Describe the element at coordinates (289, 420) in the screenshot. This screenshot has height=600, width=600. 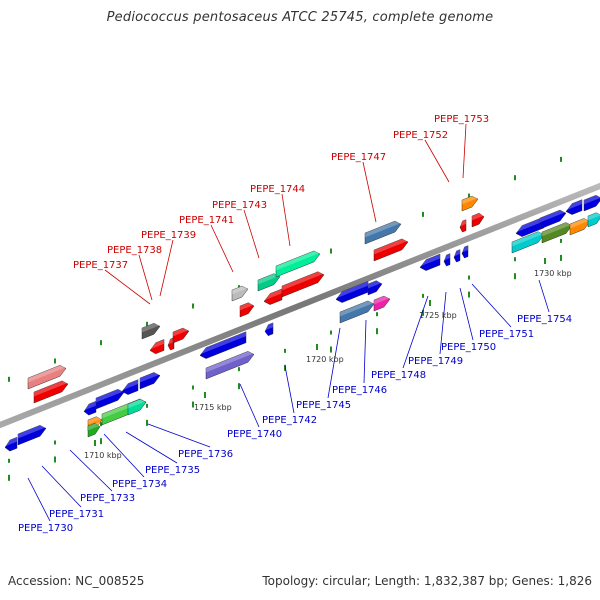
I see `gene-label: PEPE_1742` at that location.